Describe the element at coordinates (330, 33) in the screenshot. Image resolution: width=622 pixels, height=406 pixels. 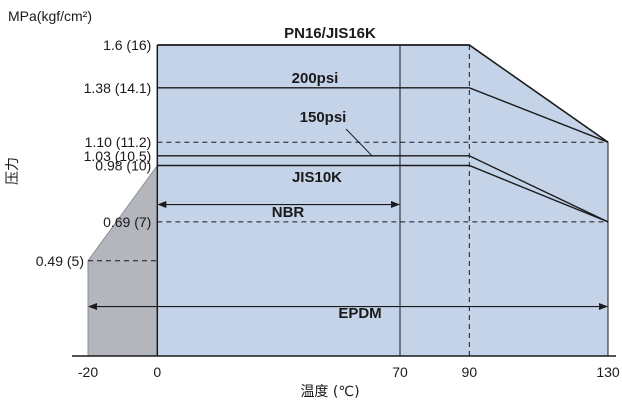
I see `label-pn16-jis16k: PN16/JIS16K` at that location.